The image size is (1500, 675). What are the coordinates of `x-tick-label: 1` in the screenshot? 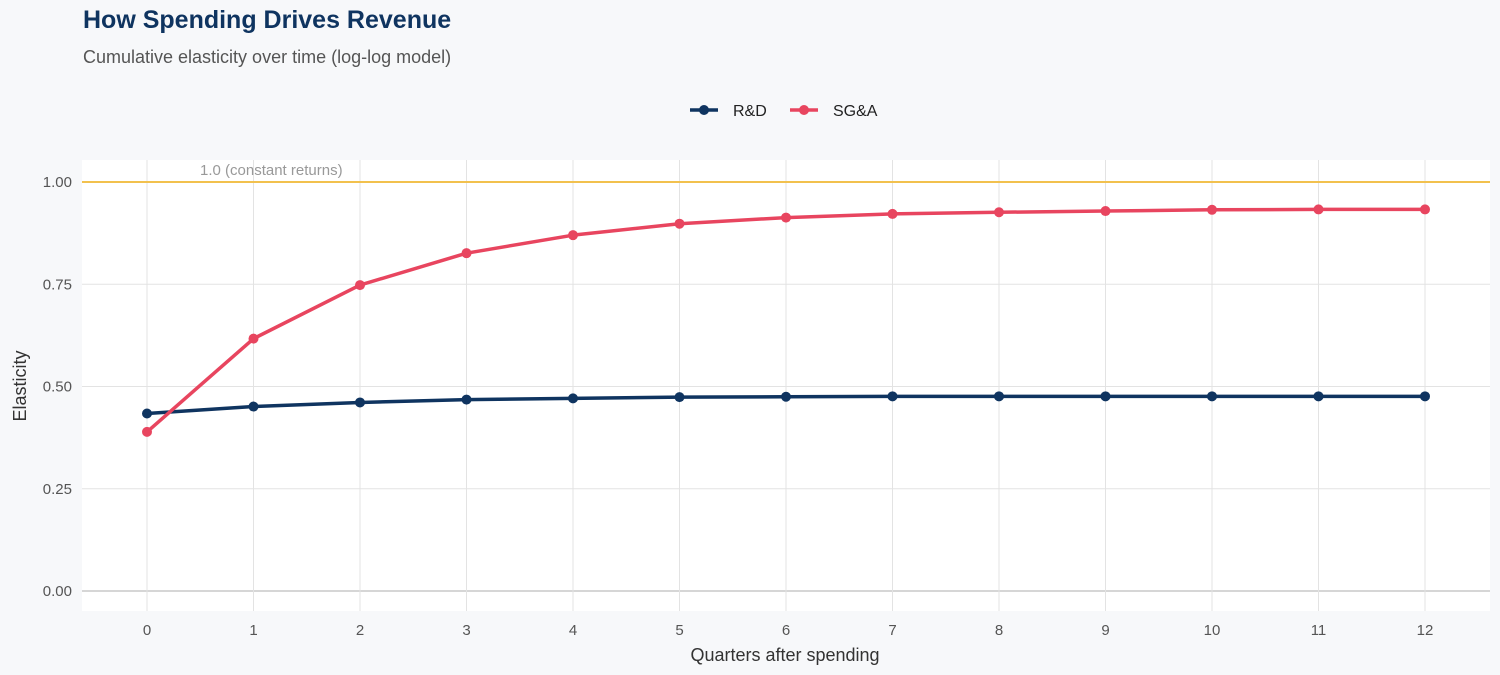 It's located at (253, 630).